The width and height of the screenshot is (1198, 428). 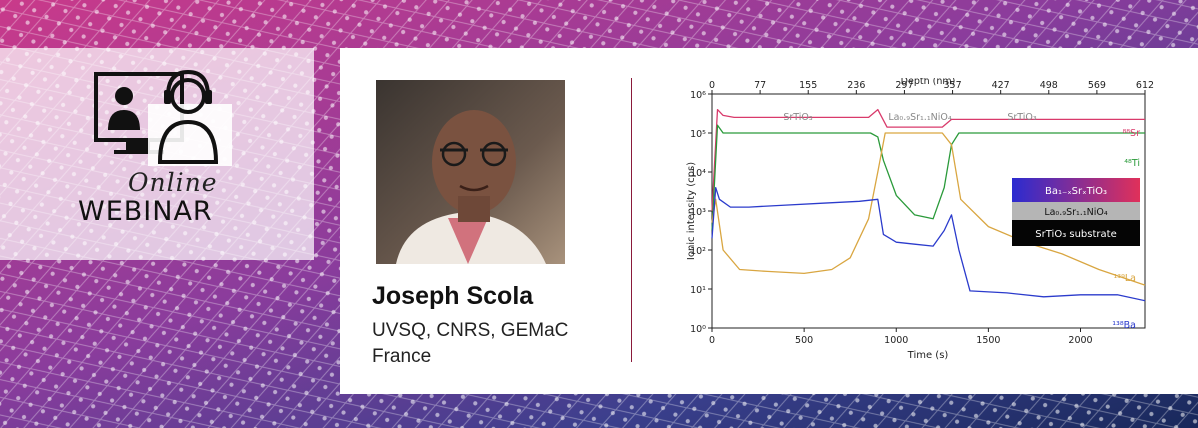 I want to click on region-label-1: SrTiO₃, so click(x=798, y=117).